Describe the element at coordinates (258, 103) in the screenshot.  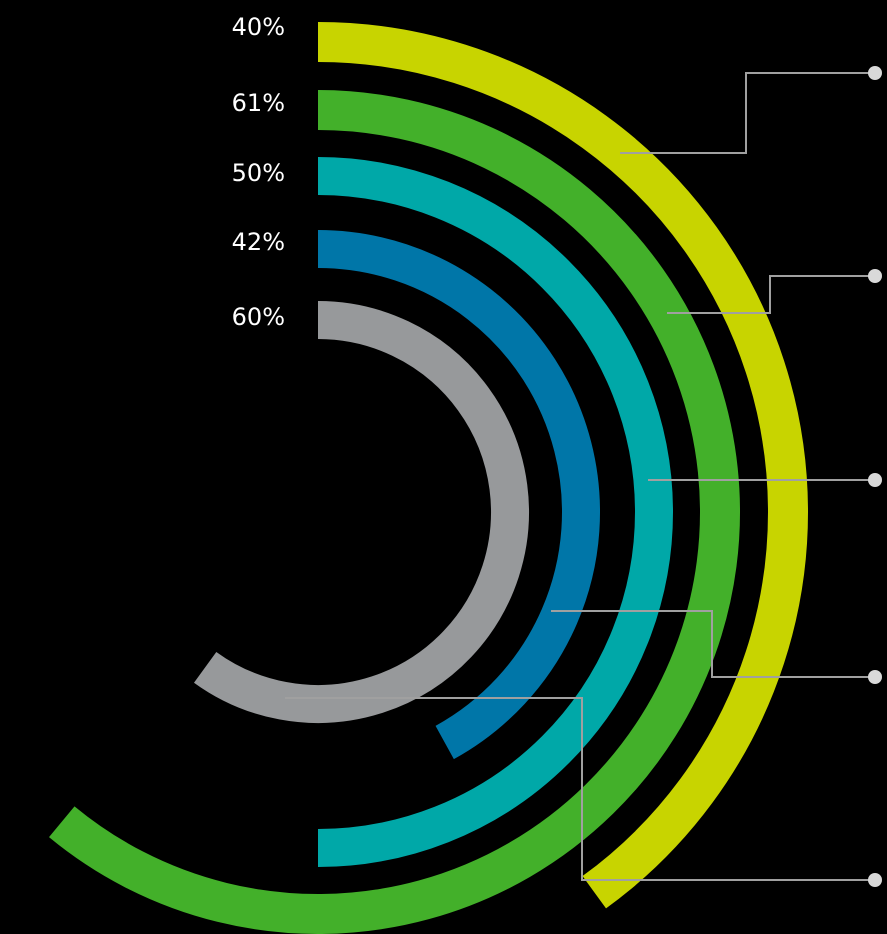
I see `value-label-1: 61%` at that location.